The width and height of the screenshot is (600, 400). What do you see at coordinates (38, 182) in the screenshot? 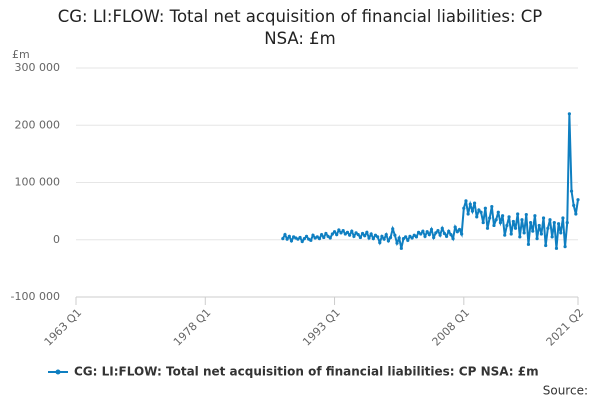
I see `y-tick-label: 100 000` at bounding box center [38, 182].